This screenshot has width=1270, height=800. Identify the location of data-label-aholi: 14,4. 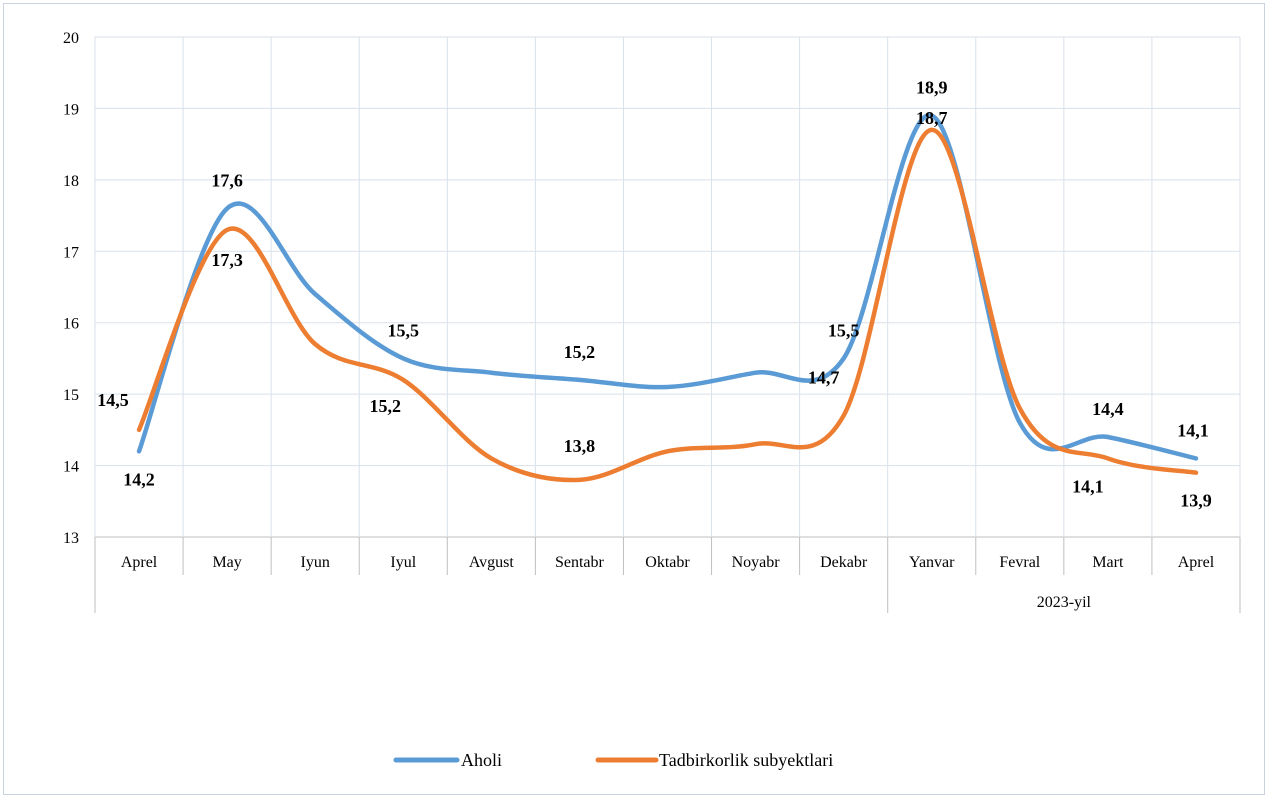
(1108, 409).